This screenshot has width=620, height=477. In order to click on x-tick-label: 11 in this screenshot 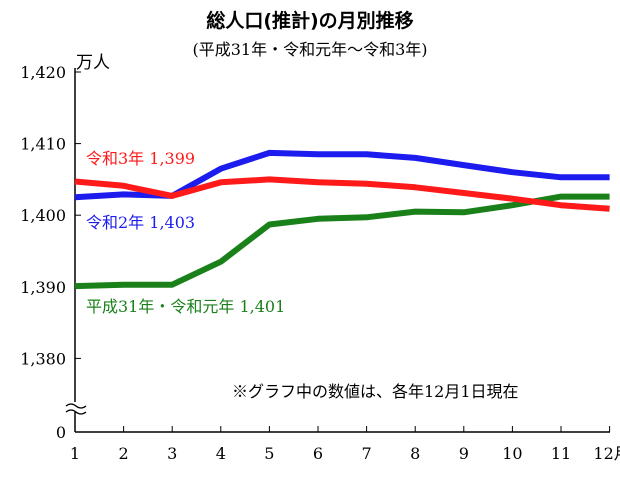, I will do `click(561, 453)`.